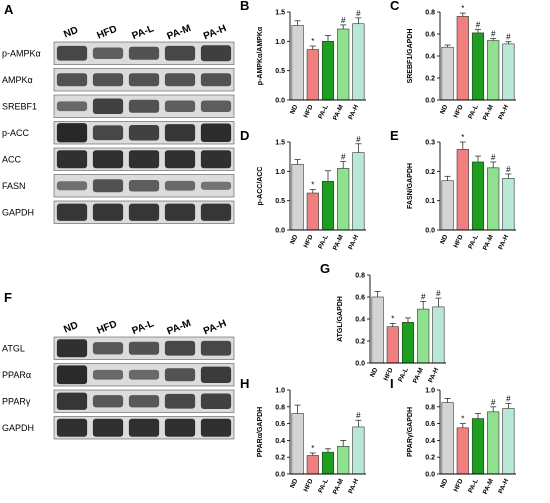 Image resolution: width=550 pixels, height=503 pixels. What do you see at coordinates (17, 80) in the screenshot?
I see `blot-row-label-a-ampk: AMPKα` at bounding box center [17, 80].